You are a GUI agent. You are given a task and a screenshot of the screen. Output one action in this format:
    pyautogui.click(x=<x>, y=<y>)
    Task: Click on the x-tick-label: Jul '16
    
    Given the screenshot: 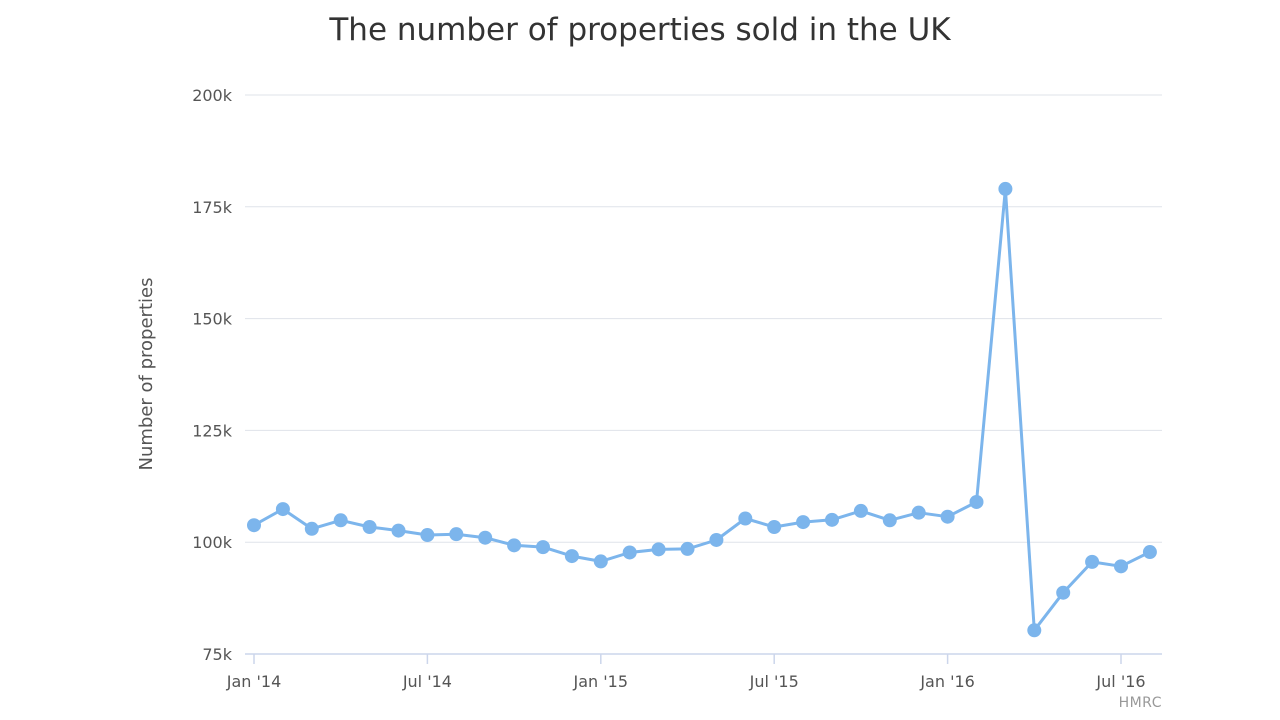 What is the action you would take?
    pyautogui.click(x=1120, y=681)
    